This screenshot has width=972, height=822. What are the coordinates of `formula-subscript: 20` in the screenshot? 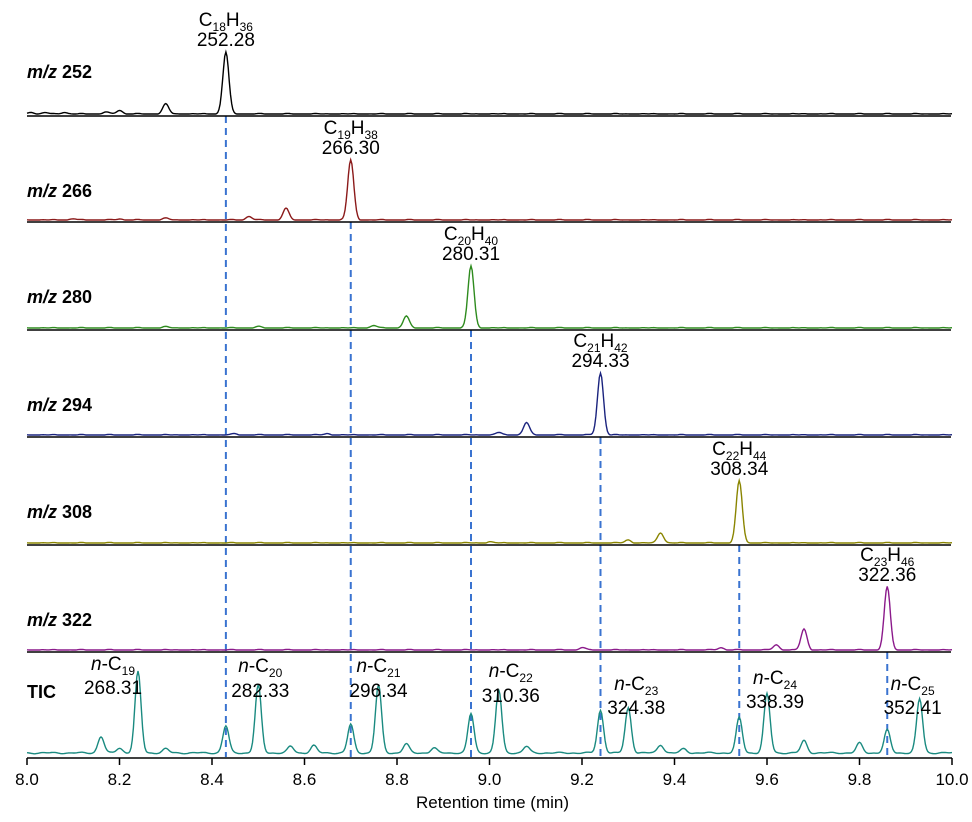 It's located at (465, 241).